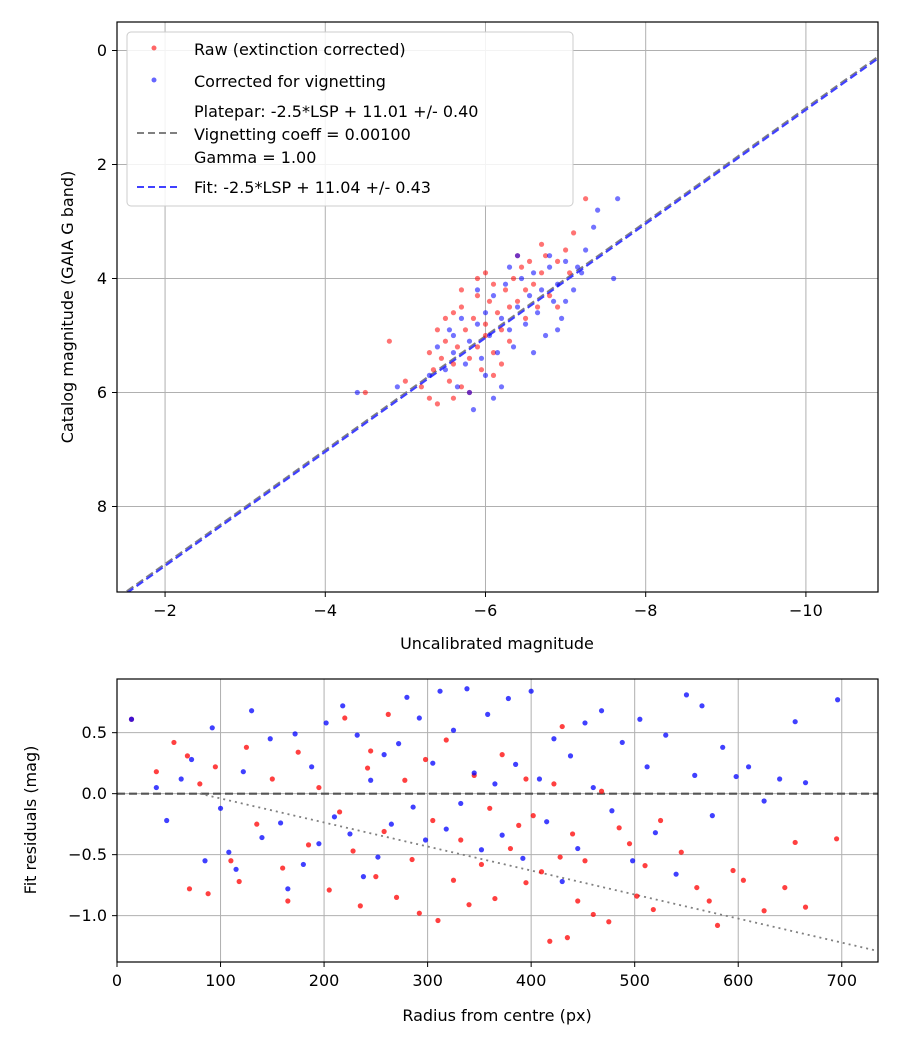  I want to click on bot-x-tick-label: 500, so click(634, 980).